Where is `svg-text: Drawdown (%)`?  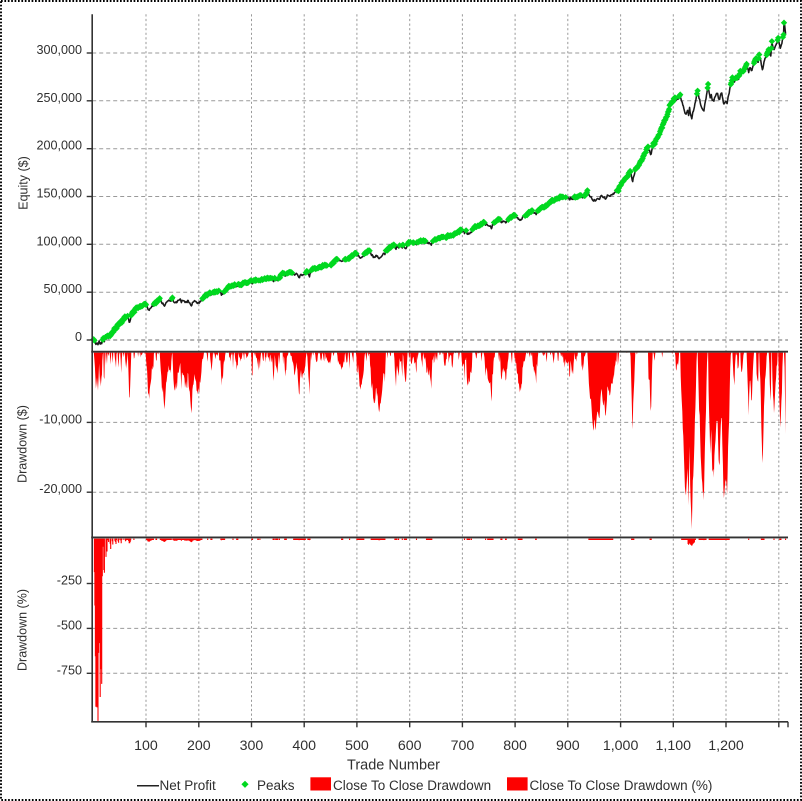
svg-text: Drawdown (%) is located at coordinates (23, 630).